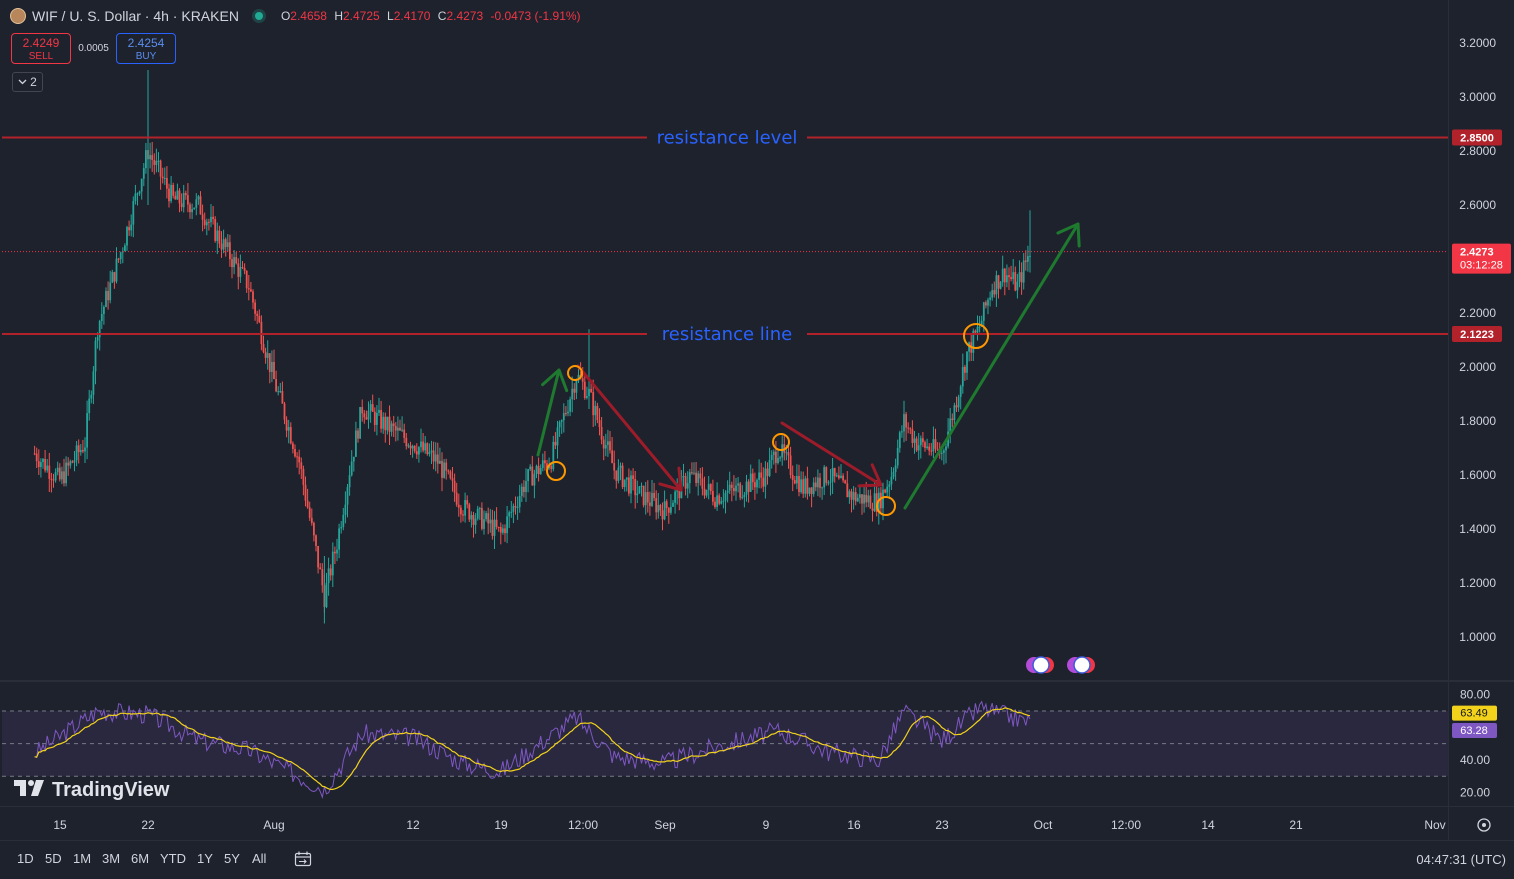  What do you see at coordinates (111, 790) in the screenshot?
I see `brand-name: TradingView` at bounding box center [111, 790].